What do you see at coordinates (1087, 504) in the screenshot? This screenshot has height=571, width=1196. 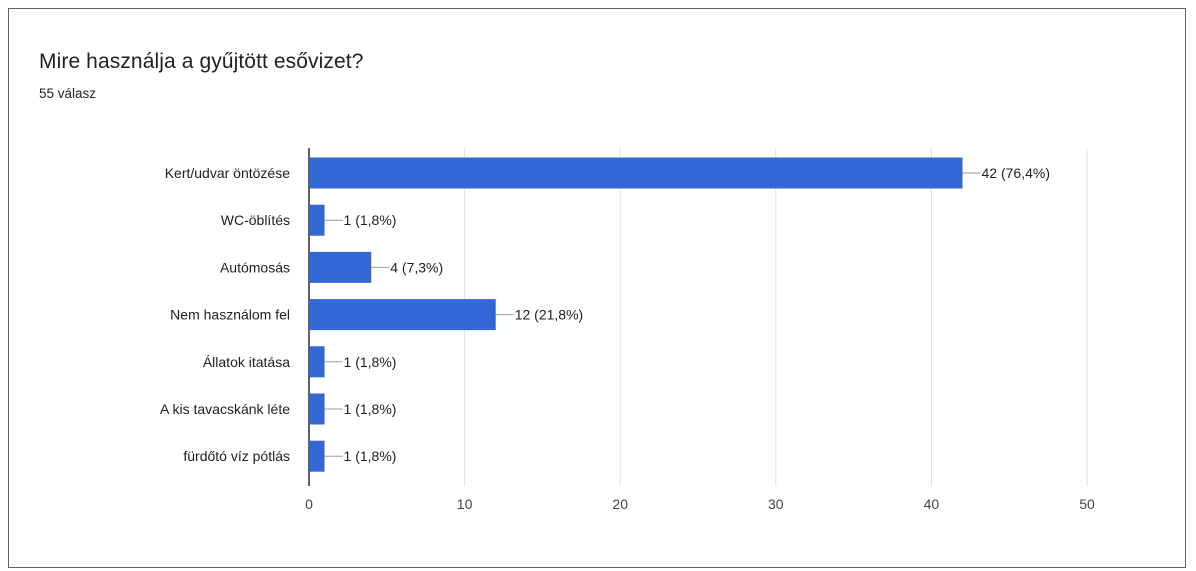 I see `x-tick-label: 50` at bounding box center [1087, 504].